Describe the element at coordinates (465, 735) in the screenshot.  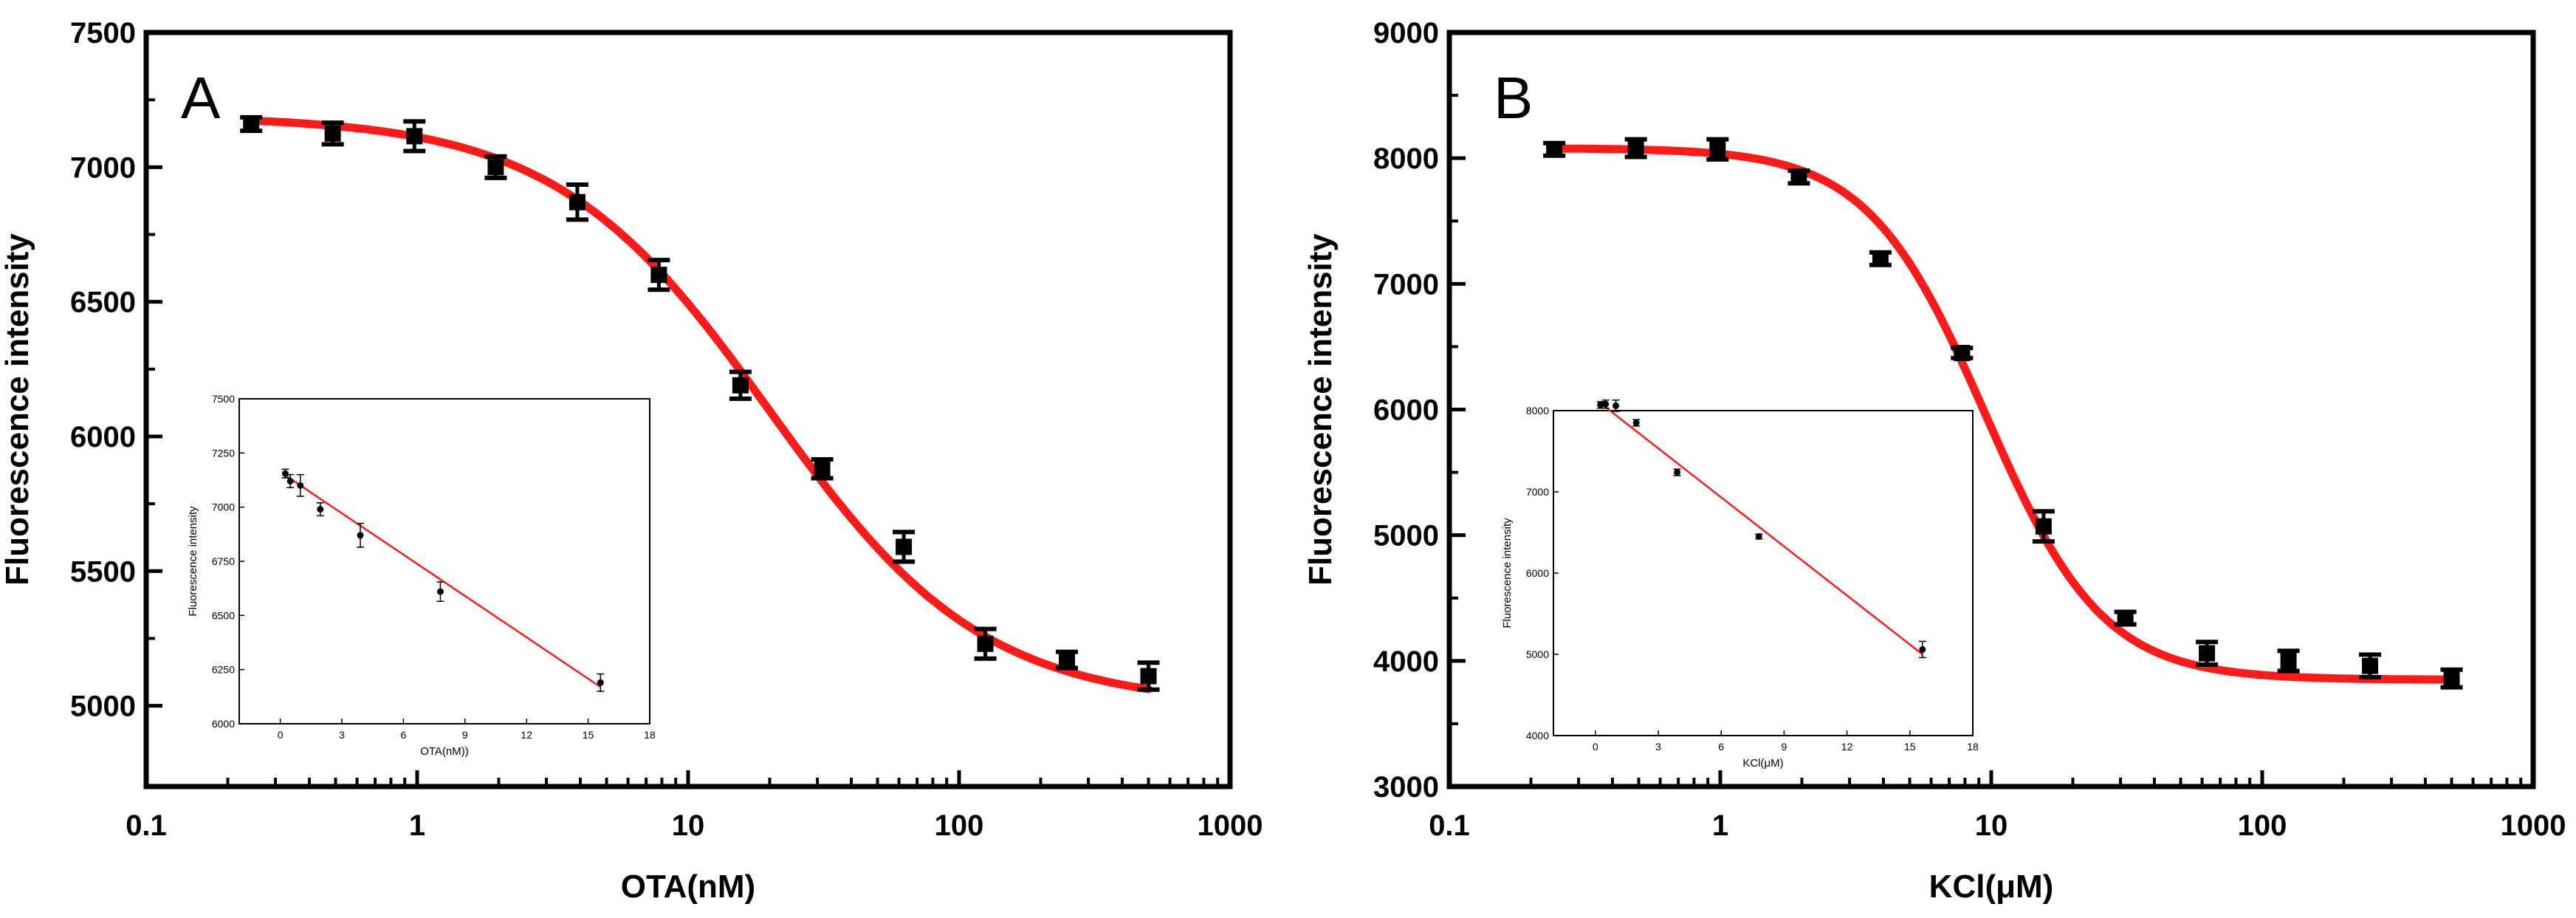
I see `chart0-inset-x-tick-label: 9` at that location.